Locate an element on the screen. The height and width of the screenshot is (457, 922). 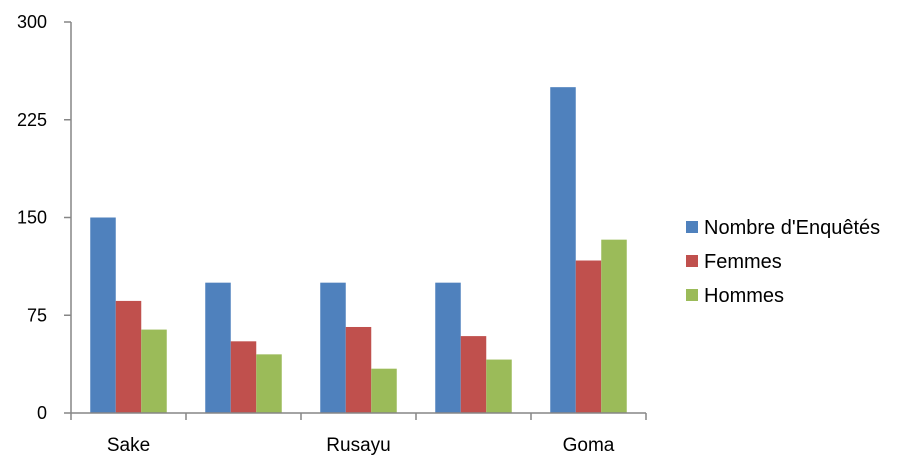
y-tick-label: 225 is located at coordinates (32, 120).